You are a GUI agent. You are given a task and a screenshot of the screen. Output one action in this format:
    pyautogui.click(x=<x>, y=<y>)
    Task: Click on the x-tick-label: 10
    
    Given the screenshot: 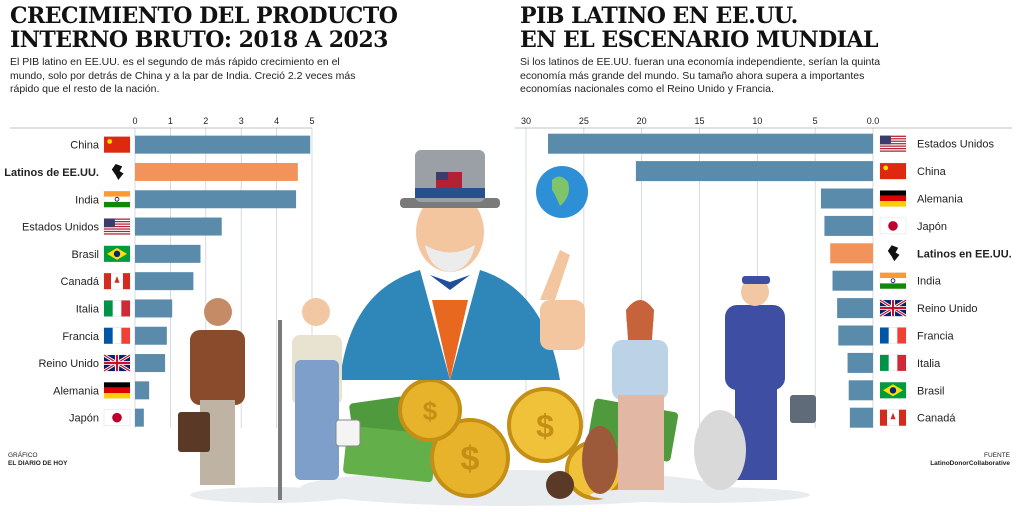 What is the action you would take?
    pyautogui.click(x=757, y=121)
    